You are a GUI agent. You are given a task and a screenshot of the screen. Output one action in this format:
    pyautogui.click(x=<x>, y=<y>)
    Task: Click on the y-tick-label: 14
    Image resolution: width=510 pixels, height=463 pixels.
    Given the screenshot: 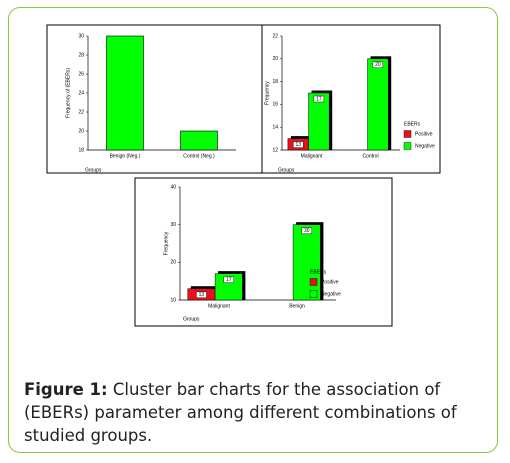 What is the action you would take?
    pyautogui.click(x=275, y=128)
    